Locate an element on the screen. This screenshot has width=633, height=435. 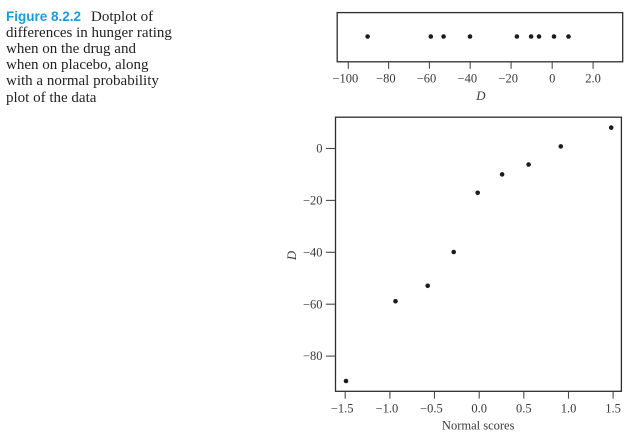
svg-text: 1.0 is located at coordinates (569, 409).